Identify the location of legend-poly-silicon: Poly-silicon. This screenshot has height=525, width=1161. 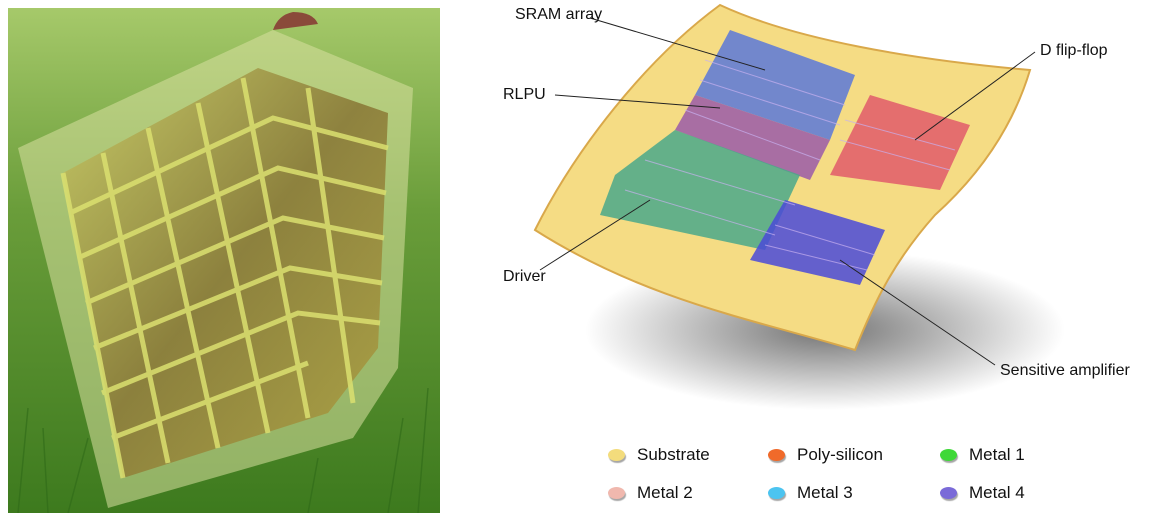
(825, 455).